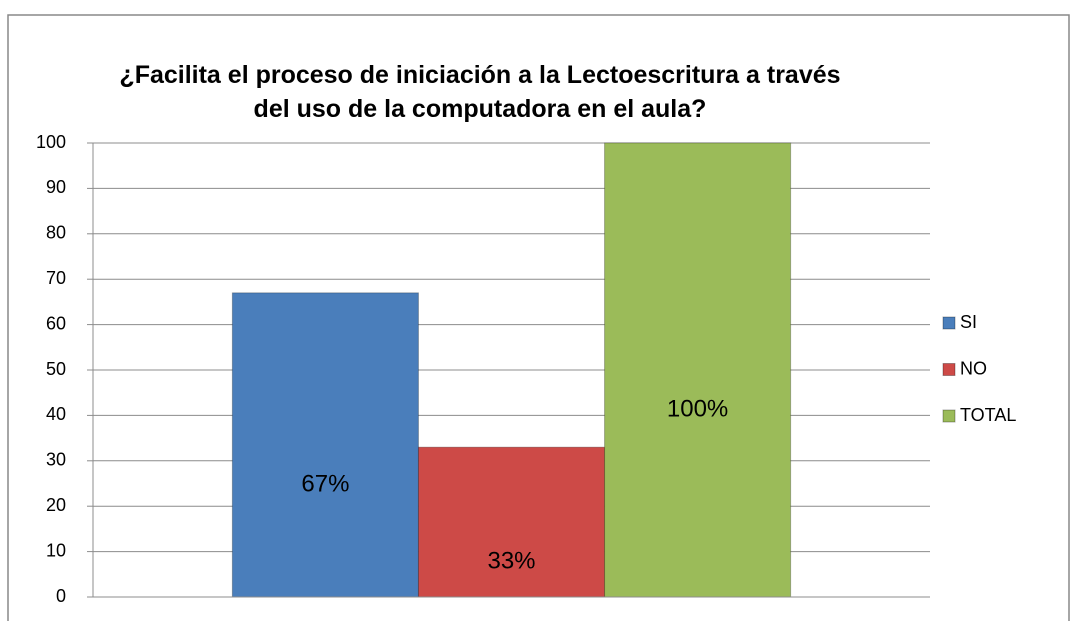 Image resolution: width=1077 pixels, height=621 pixels. I want to click on y-tick-label: 50, so click(56, 369).